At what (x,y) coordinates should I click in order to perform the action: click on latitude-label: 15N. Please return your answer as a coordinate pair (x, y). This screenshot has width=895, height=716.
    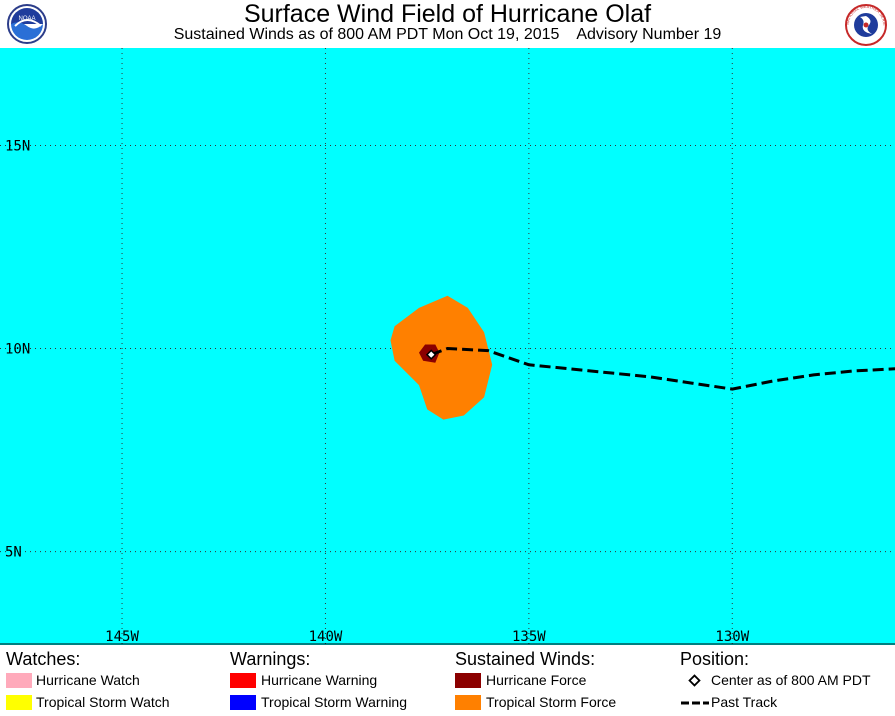
    Looking at the image, I should click on (17, 146).